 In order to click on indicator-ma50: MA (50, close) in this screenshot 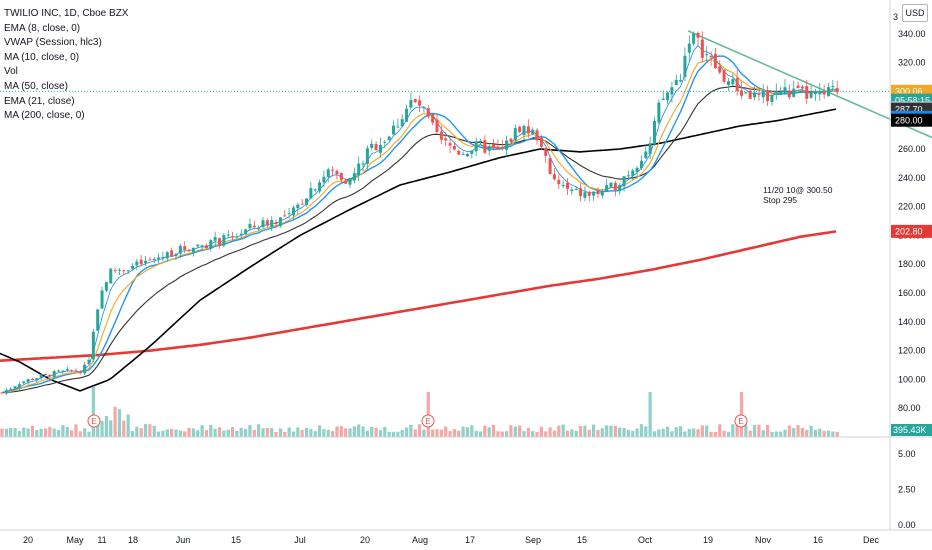, I will do `click(36, 86)`.